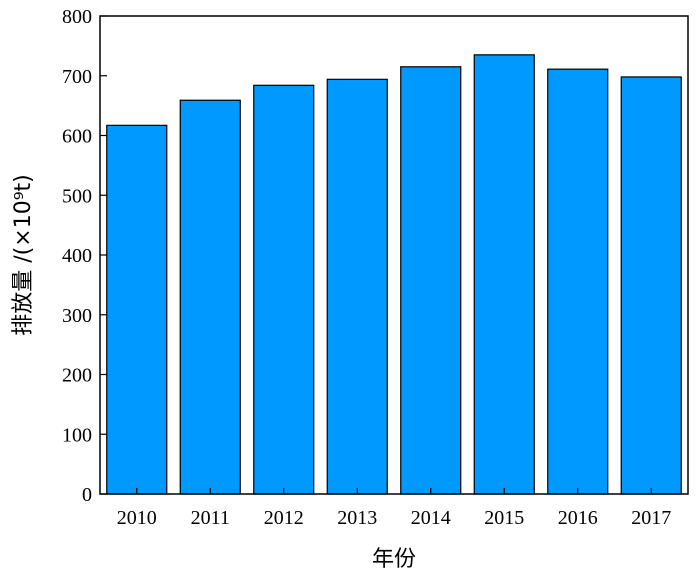  What do you see at coordinates (504, 274) in the screenshot?
I see `bar-2015` at bounding box center [504, 274].